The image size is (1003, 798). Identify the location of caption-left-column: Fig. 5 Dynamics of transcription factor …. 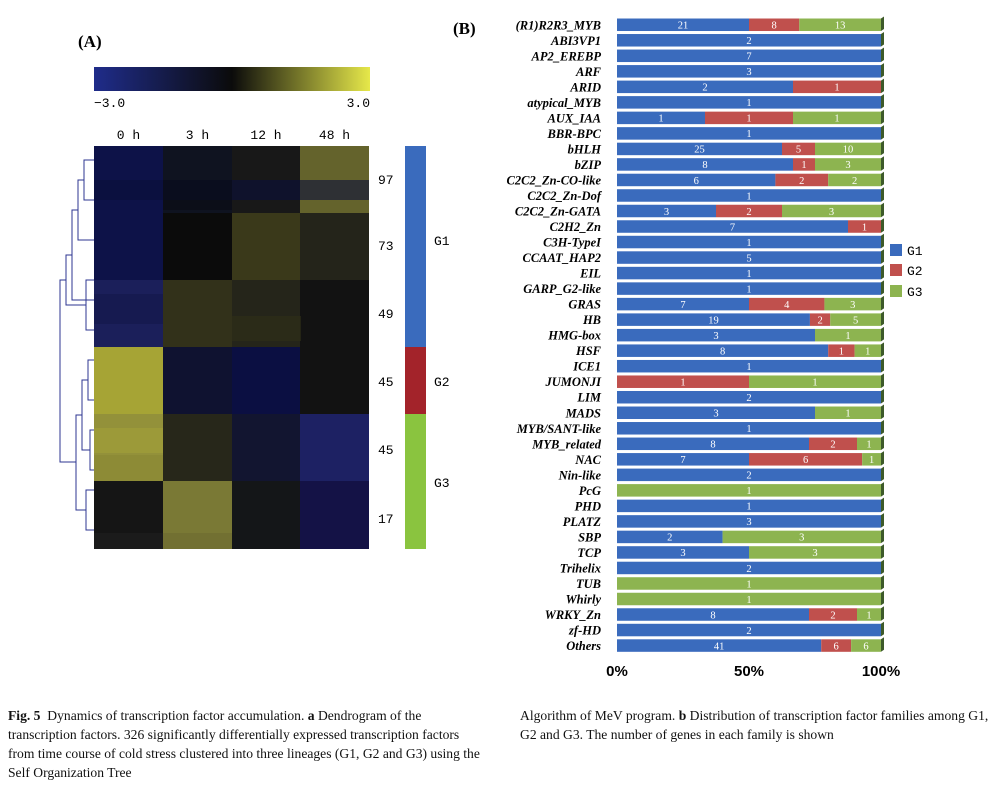
(247, 744).